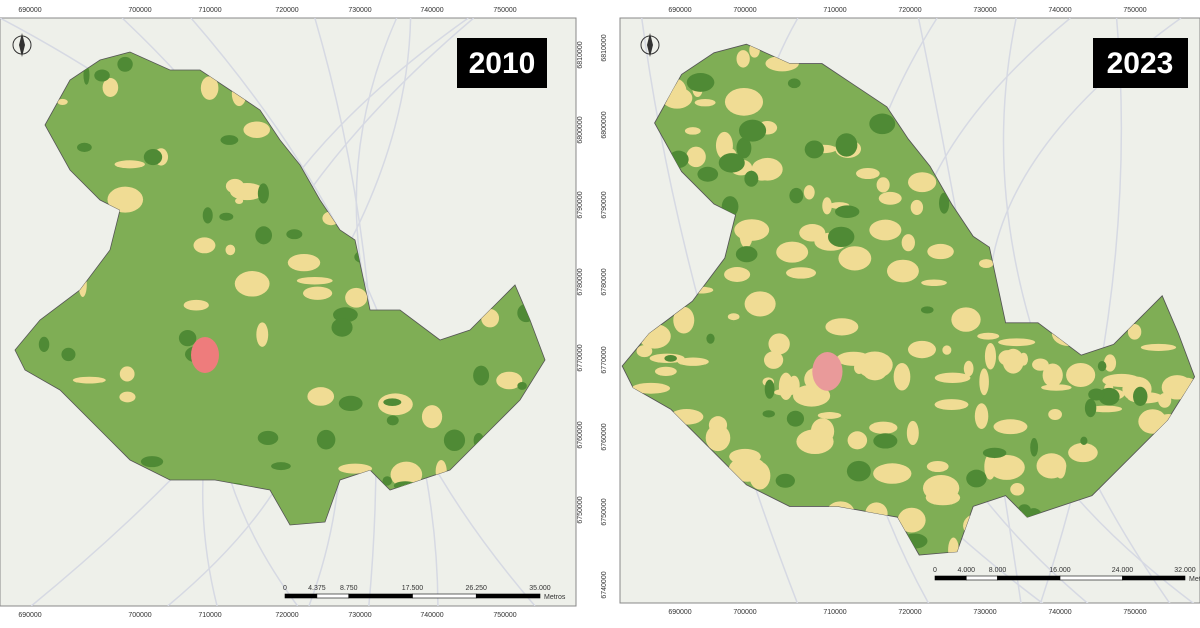 Image resolution: width=1200 pixels, height=628 pixels. I want to click on x-coordinate: 700000, so click(744, 10).